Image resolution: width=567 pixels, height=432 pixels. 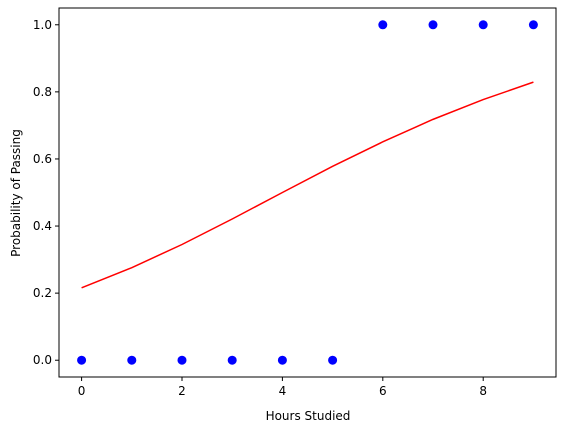 What do you see at coordinates (46, 192) in the screenshot?
I see `y-axis: 0.0 0.2 0.4 0.6 0.8 1.0` at bounding box center [46, 192].